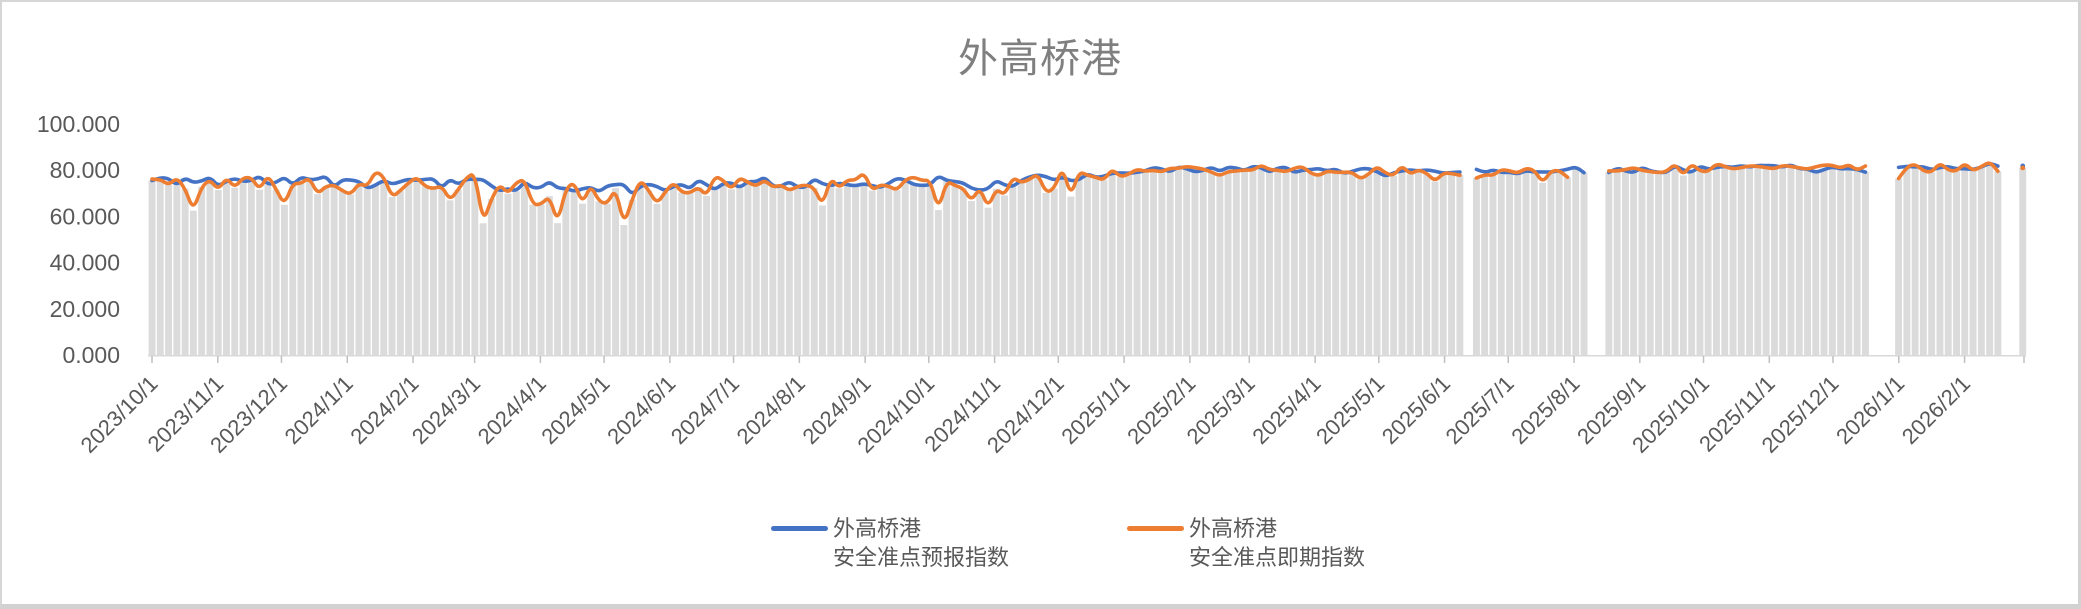 This screenshot has width=2081, height=609. What do you see at coordinates (1480, 410) in the screenshot?
I see `x-tick-label: 2025/7/1` at bounding box center [1480, 410].